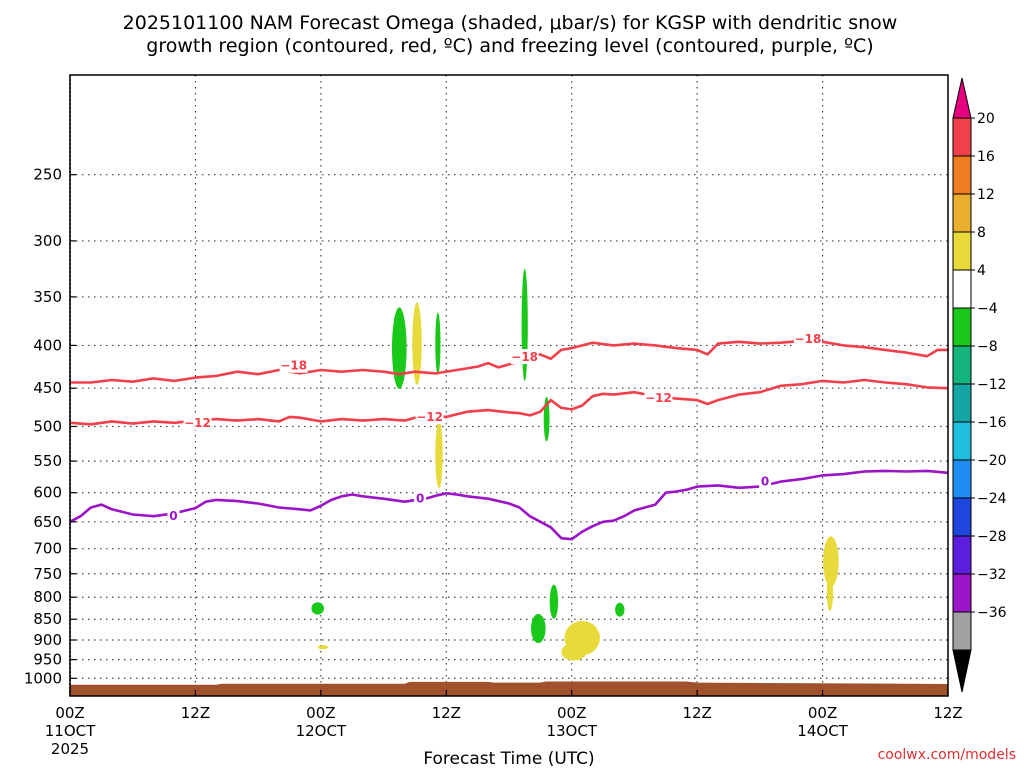  What do you see at coordinates (47, 549) in the screenshot?
I see `y-tick-label: 700` at bounding box center [47, 549].